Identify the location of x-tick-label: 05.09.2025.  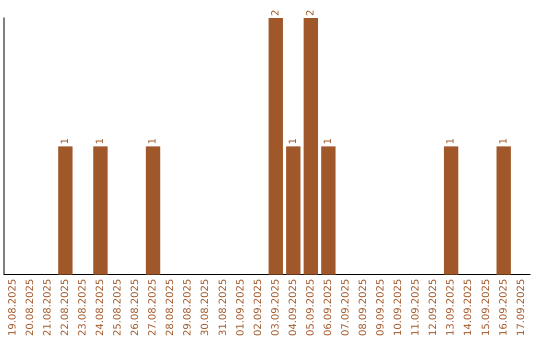
(310, 307).